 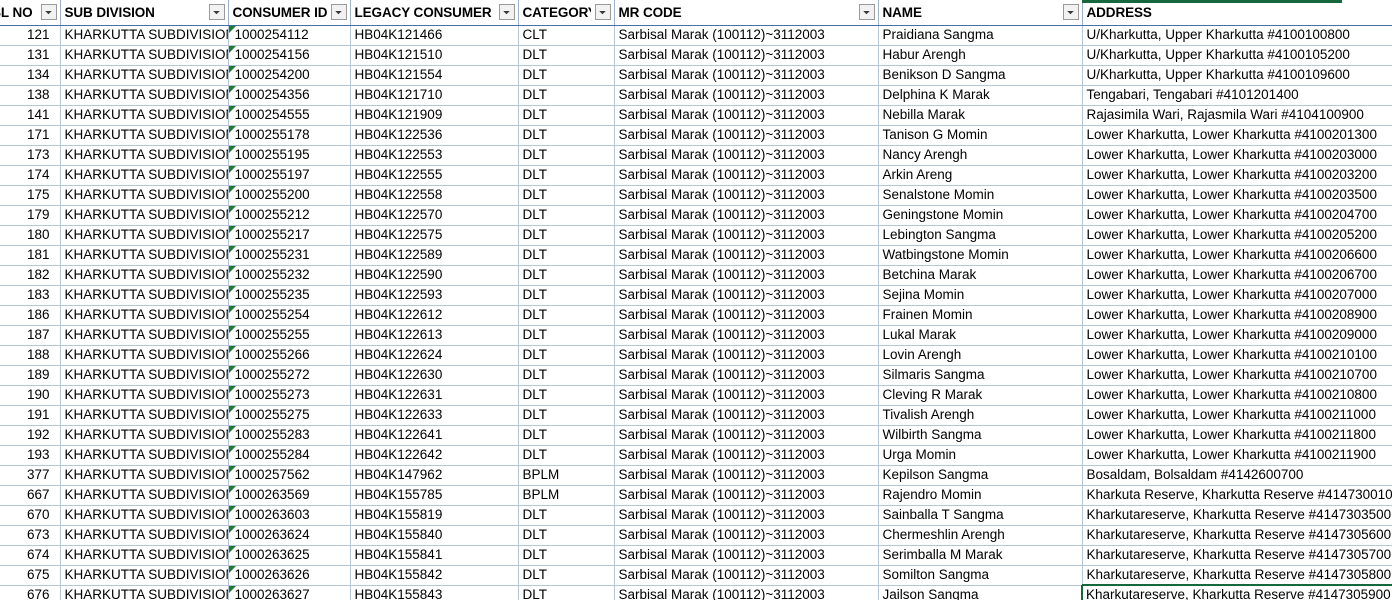 What do you see at coordinates (30, 355) in the screenshot?
I see `cell-sl-no: 188` at bounding box center [30, 355].